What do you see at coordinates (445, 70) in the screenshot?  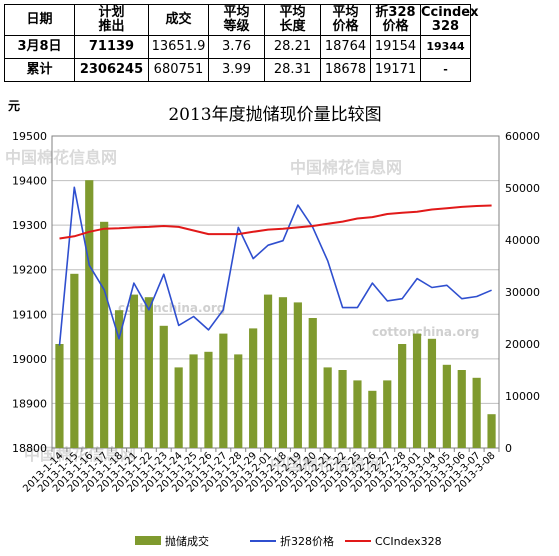 I see `table-cell: -` at bounding box center [445, 70].